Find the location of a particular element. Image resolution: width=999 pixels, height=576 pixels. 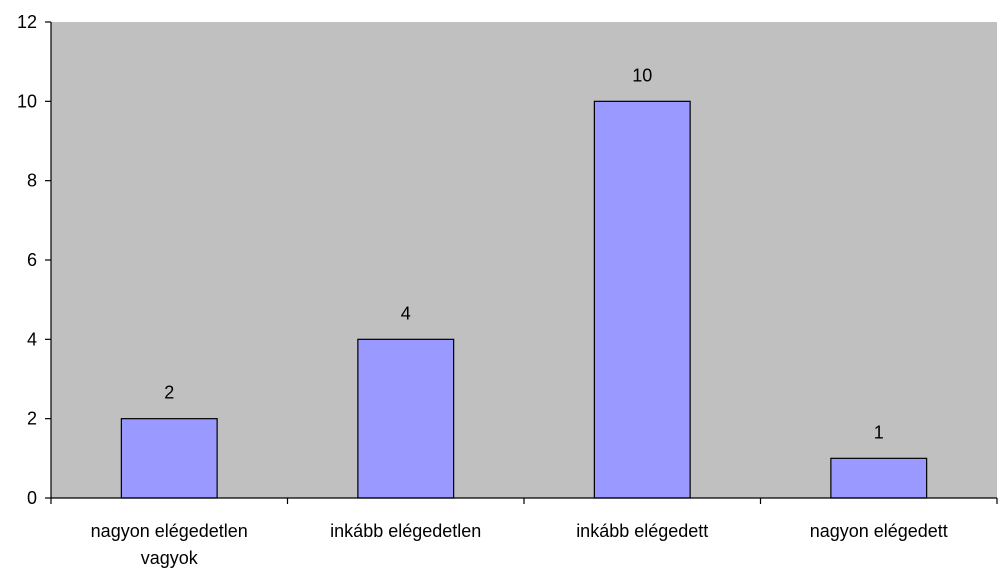

data-label-1: 4 is located at coordinates (406, 313).